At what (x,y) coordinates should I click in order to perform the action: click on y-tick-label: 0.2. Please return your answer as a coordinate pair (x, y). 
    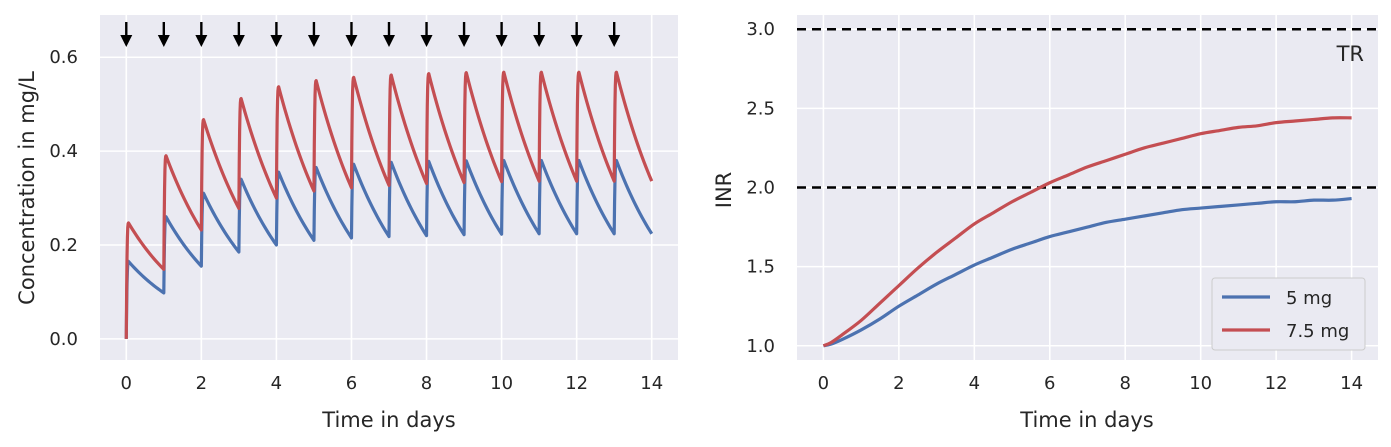
    Looking at the image, I should click on (63, 245).